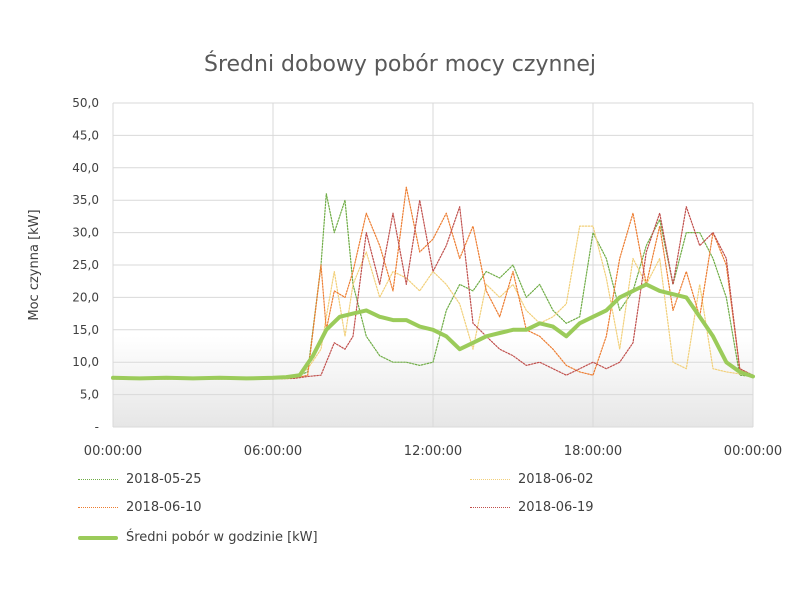 The width and height of the screenshot is (800, 600). I want to click on legend-label: Średni pobór w godzinie [kW], so click(222, 537).